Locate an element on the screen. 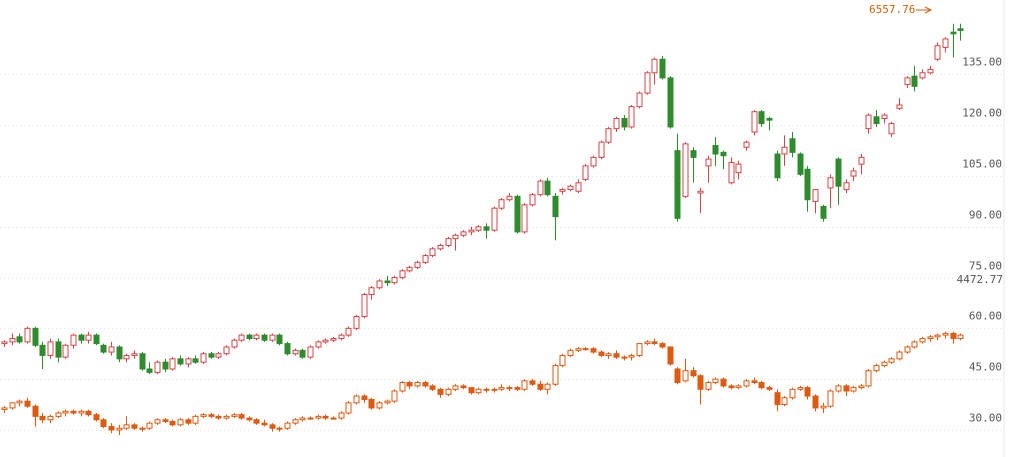  peak-value-label: 6557.76 is located at coordinates (892, 9).